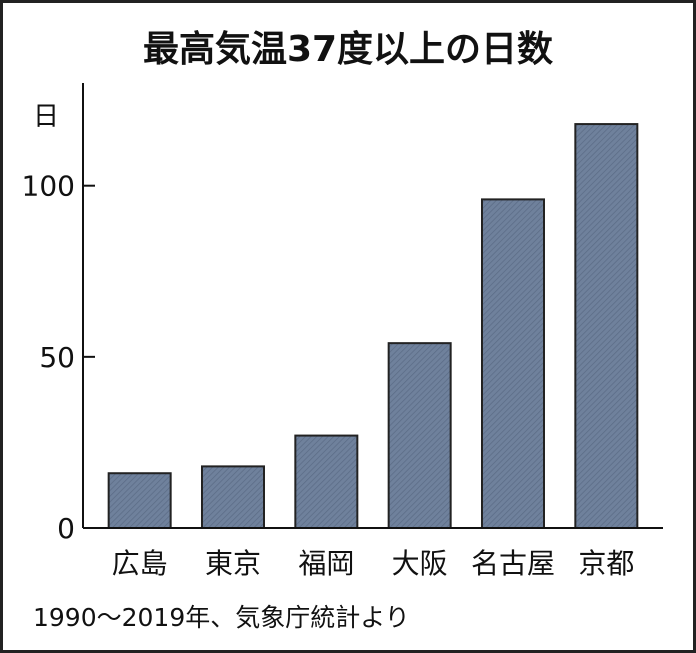  Describe the element at coordinates (221, 617) in the screenshot. I see `source-note: 1990〜2019年、気象庁統計より` at that location.